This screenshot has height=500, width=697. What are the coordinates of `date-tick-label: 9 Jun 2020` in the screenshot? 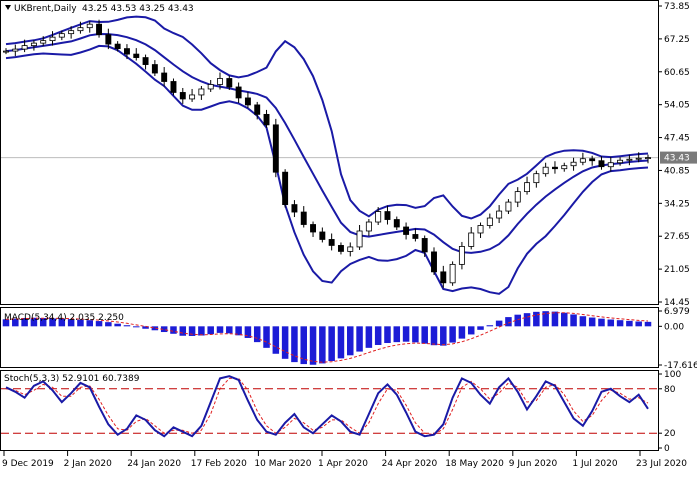 It's located at (533, 464).